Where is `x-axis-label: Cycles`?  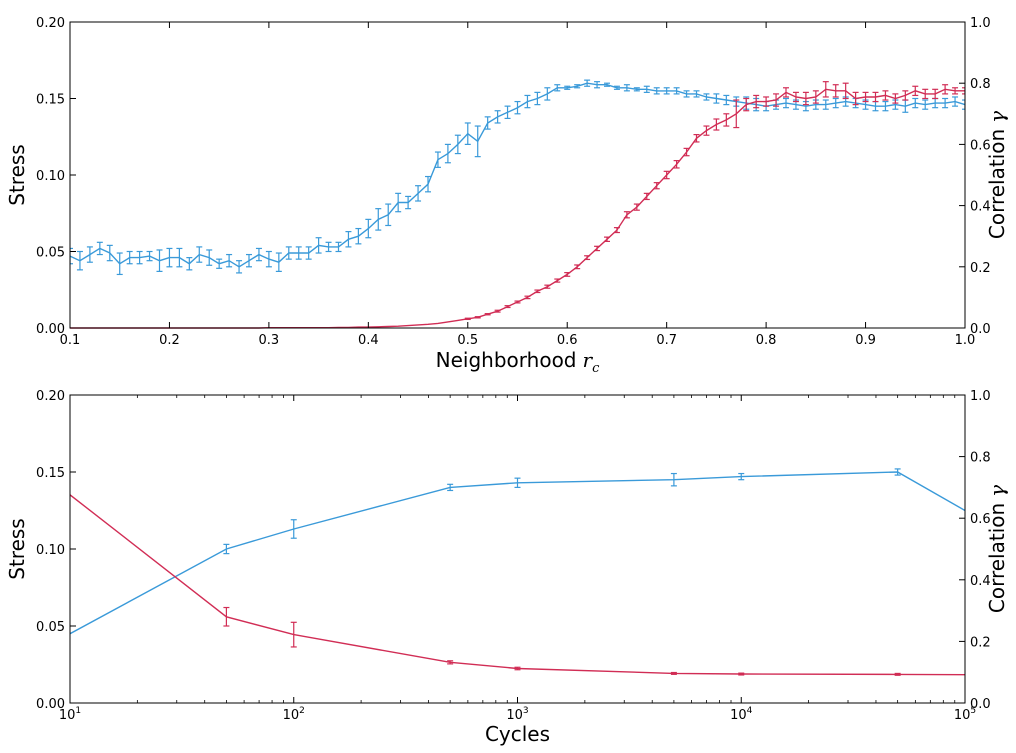 x-axis-label: Cycles is located at coordinates (517, 734).